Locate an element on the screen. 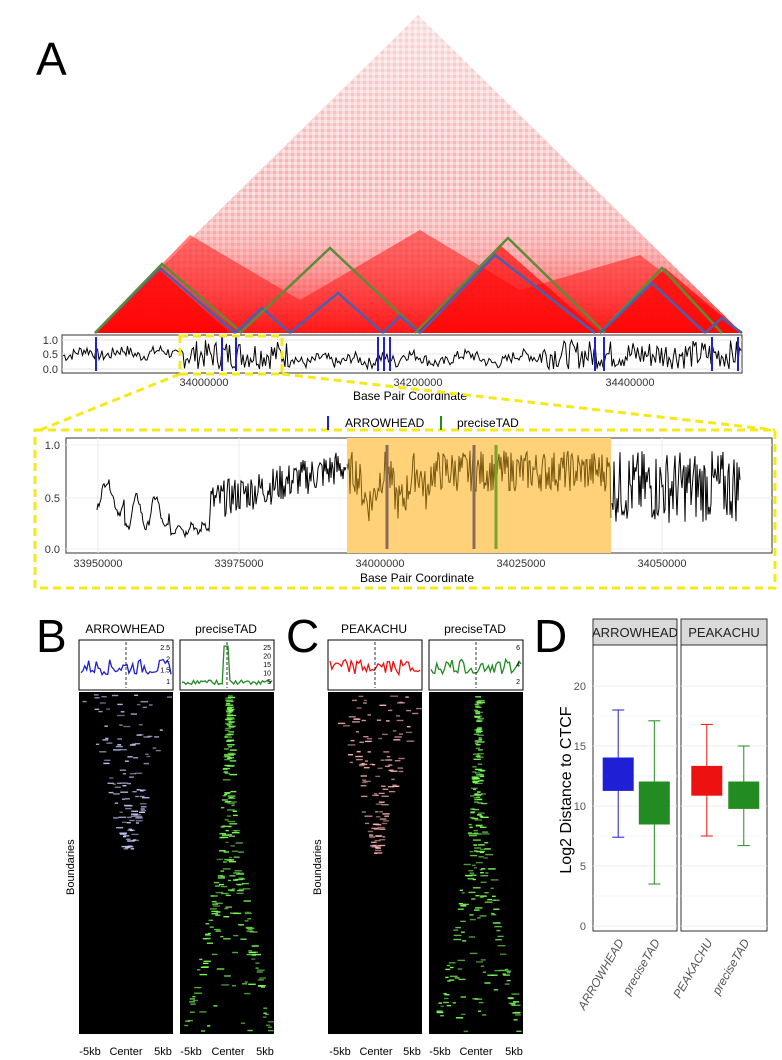  panel-c-left-xtick-3: 5kb is located at coordinates (412, 1052).